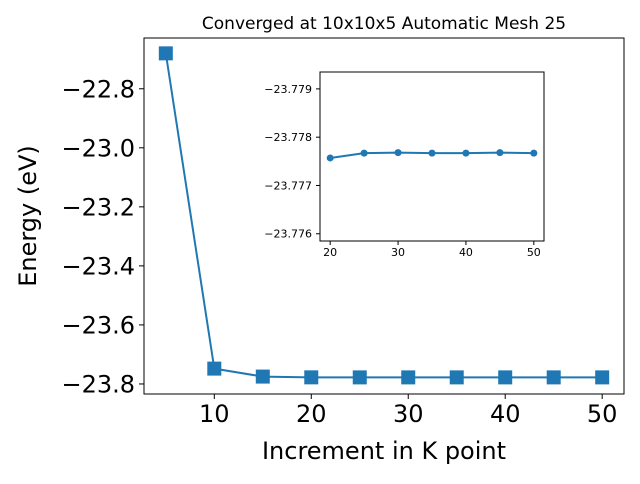 The width and height of the screenshot is (640, 484). What do you see at coordinates (602, 414) in the screenshot?
I see `main-x-tick-label: 50` at bounding box center [602, 414].